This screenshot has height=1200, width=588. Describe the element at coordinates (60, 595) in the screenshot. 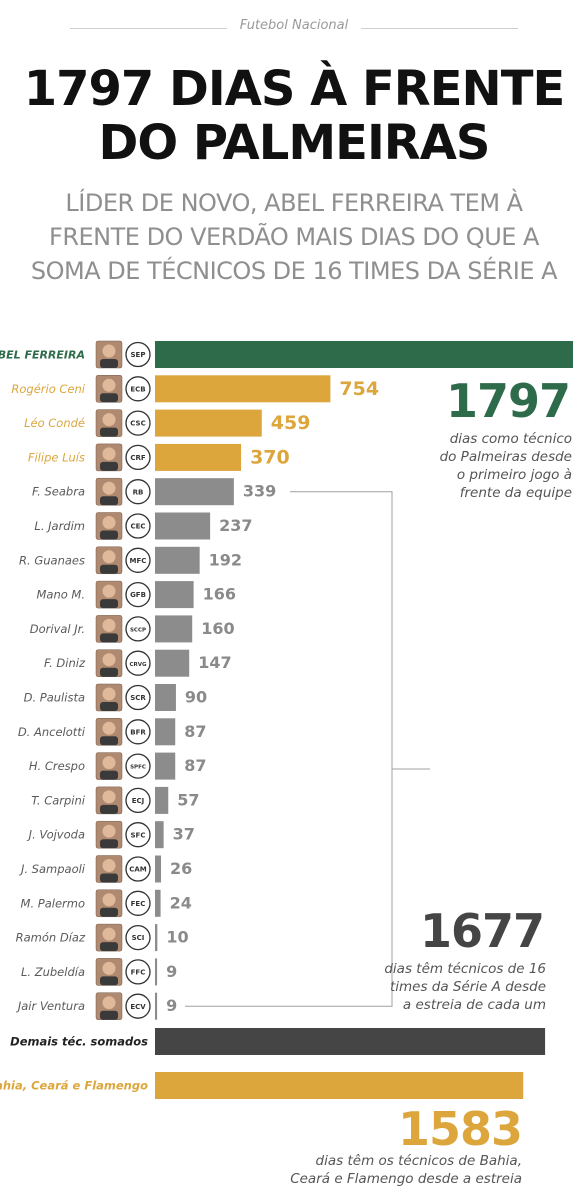

I see `coach-label: Mano M.` at that location.